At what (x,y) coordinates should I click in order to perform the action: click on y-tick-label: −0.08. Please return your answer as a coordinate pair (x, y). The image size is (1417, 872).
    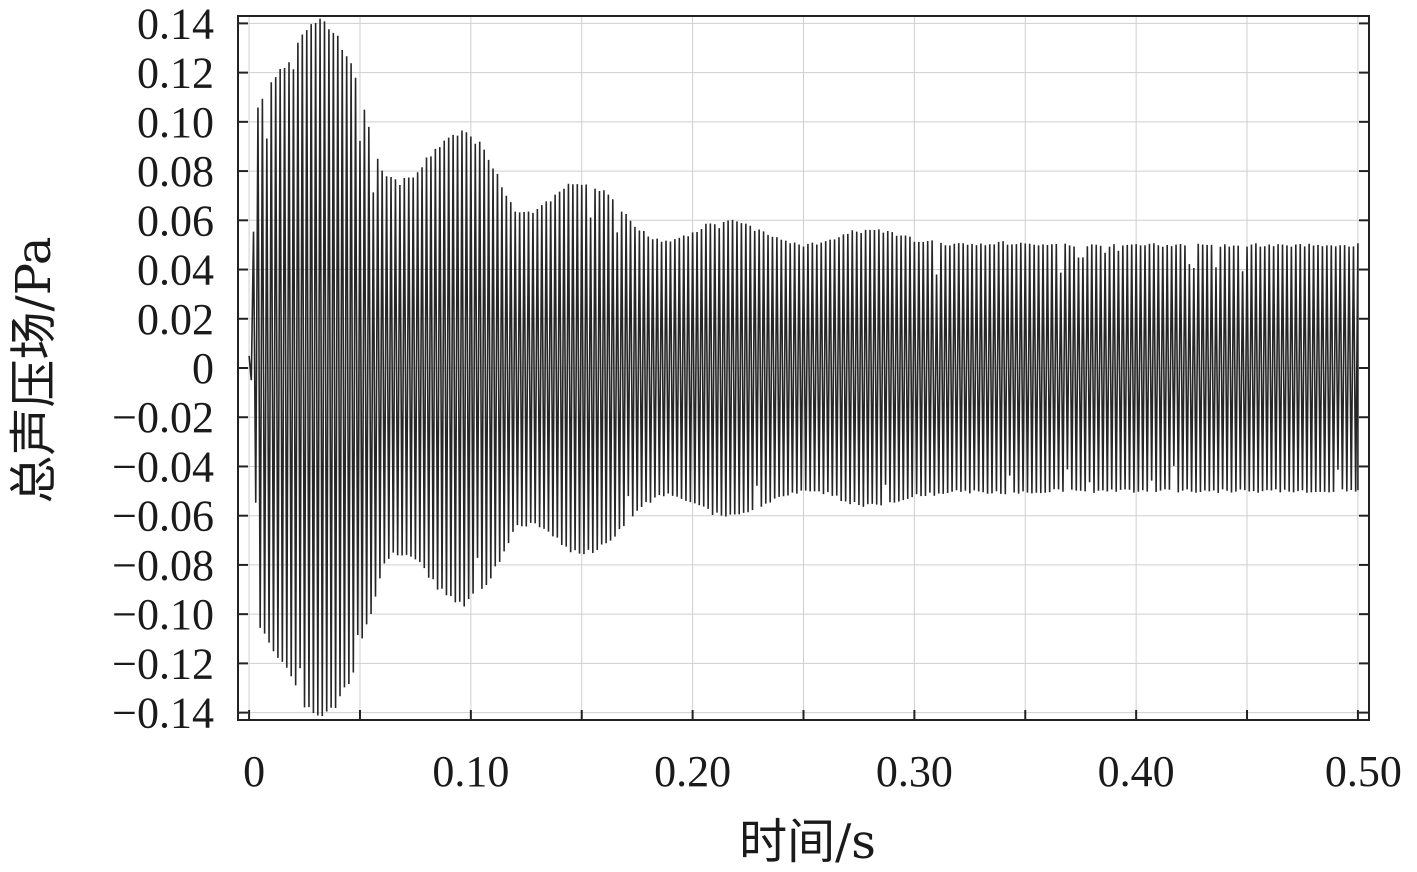
    Looking at the image, I should click on (163, 565).